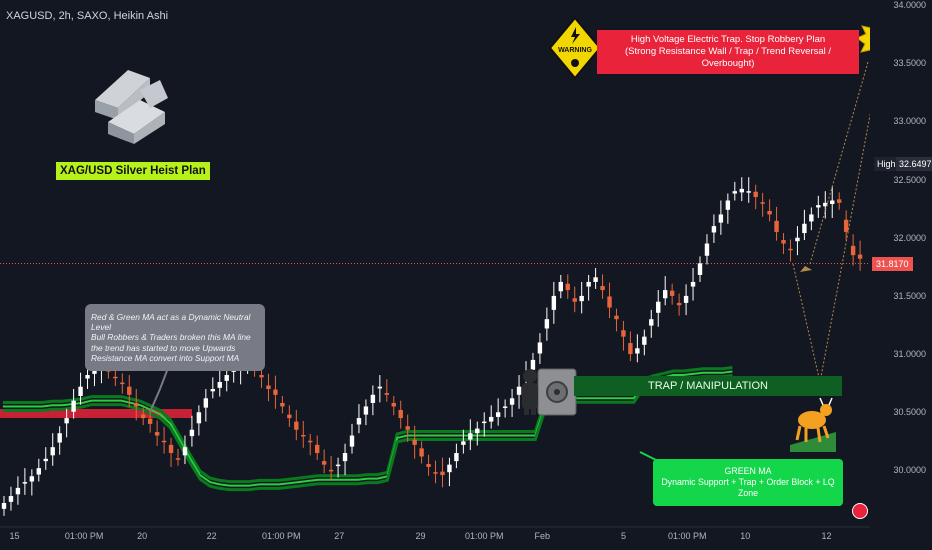 The height and width of the screenshot is (550, 932). Describe the element at coordinates (909, 412) in the screenshot. I see `price-tick-label: 30.5000` at that location.